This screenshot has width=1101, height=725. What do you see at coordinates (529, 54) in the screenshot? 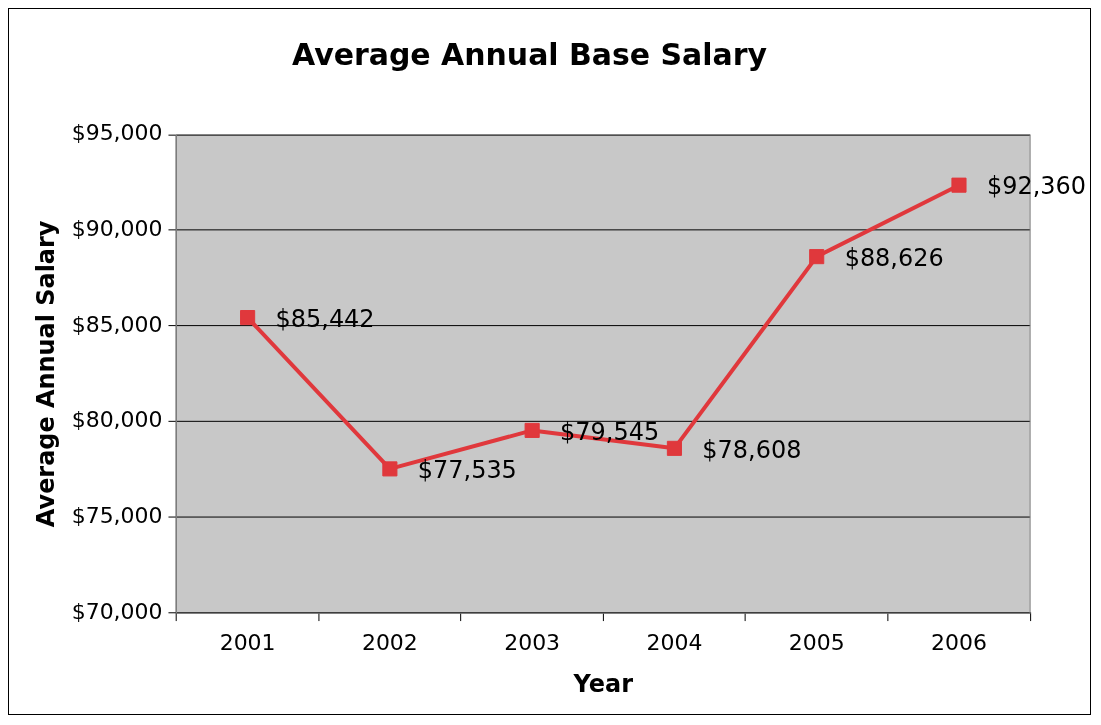
I see `chart-title: Average Annual Base Salary` at bounding box center [529, 54].